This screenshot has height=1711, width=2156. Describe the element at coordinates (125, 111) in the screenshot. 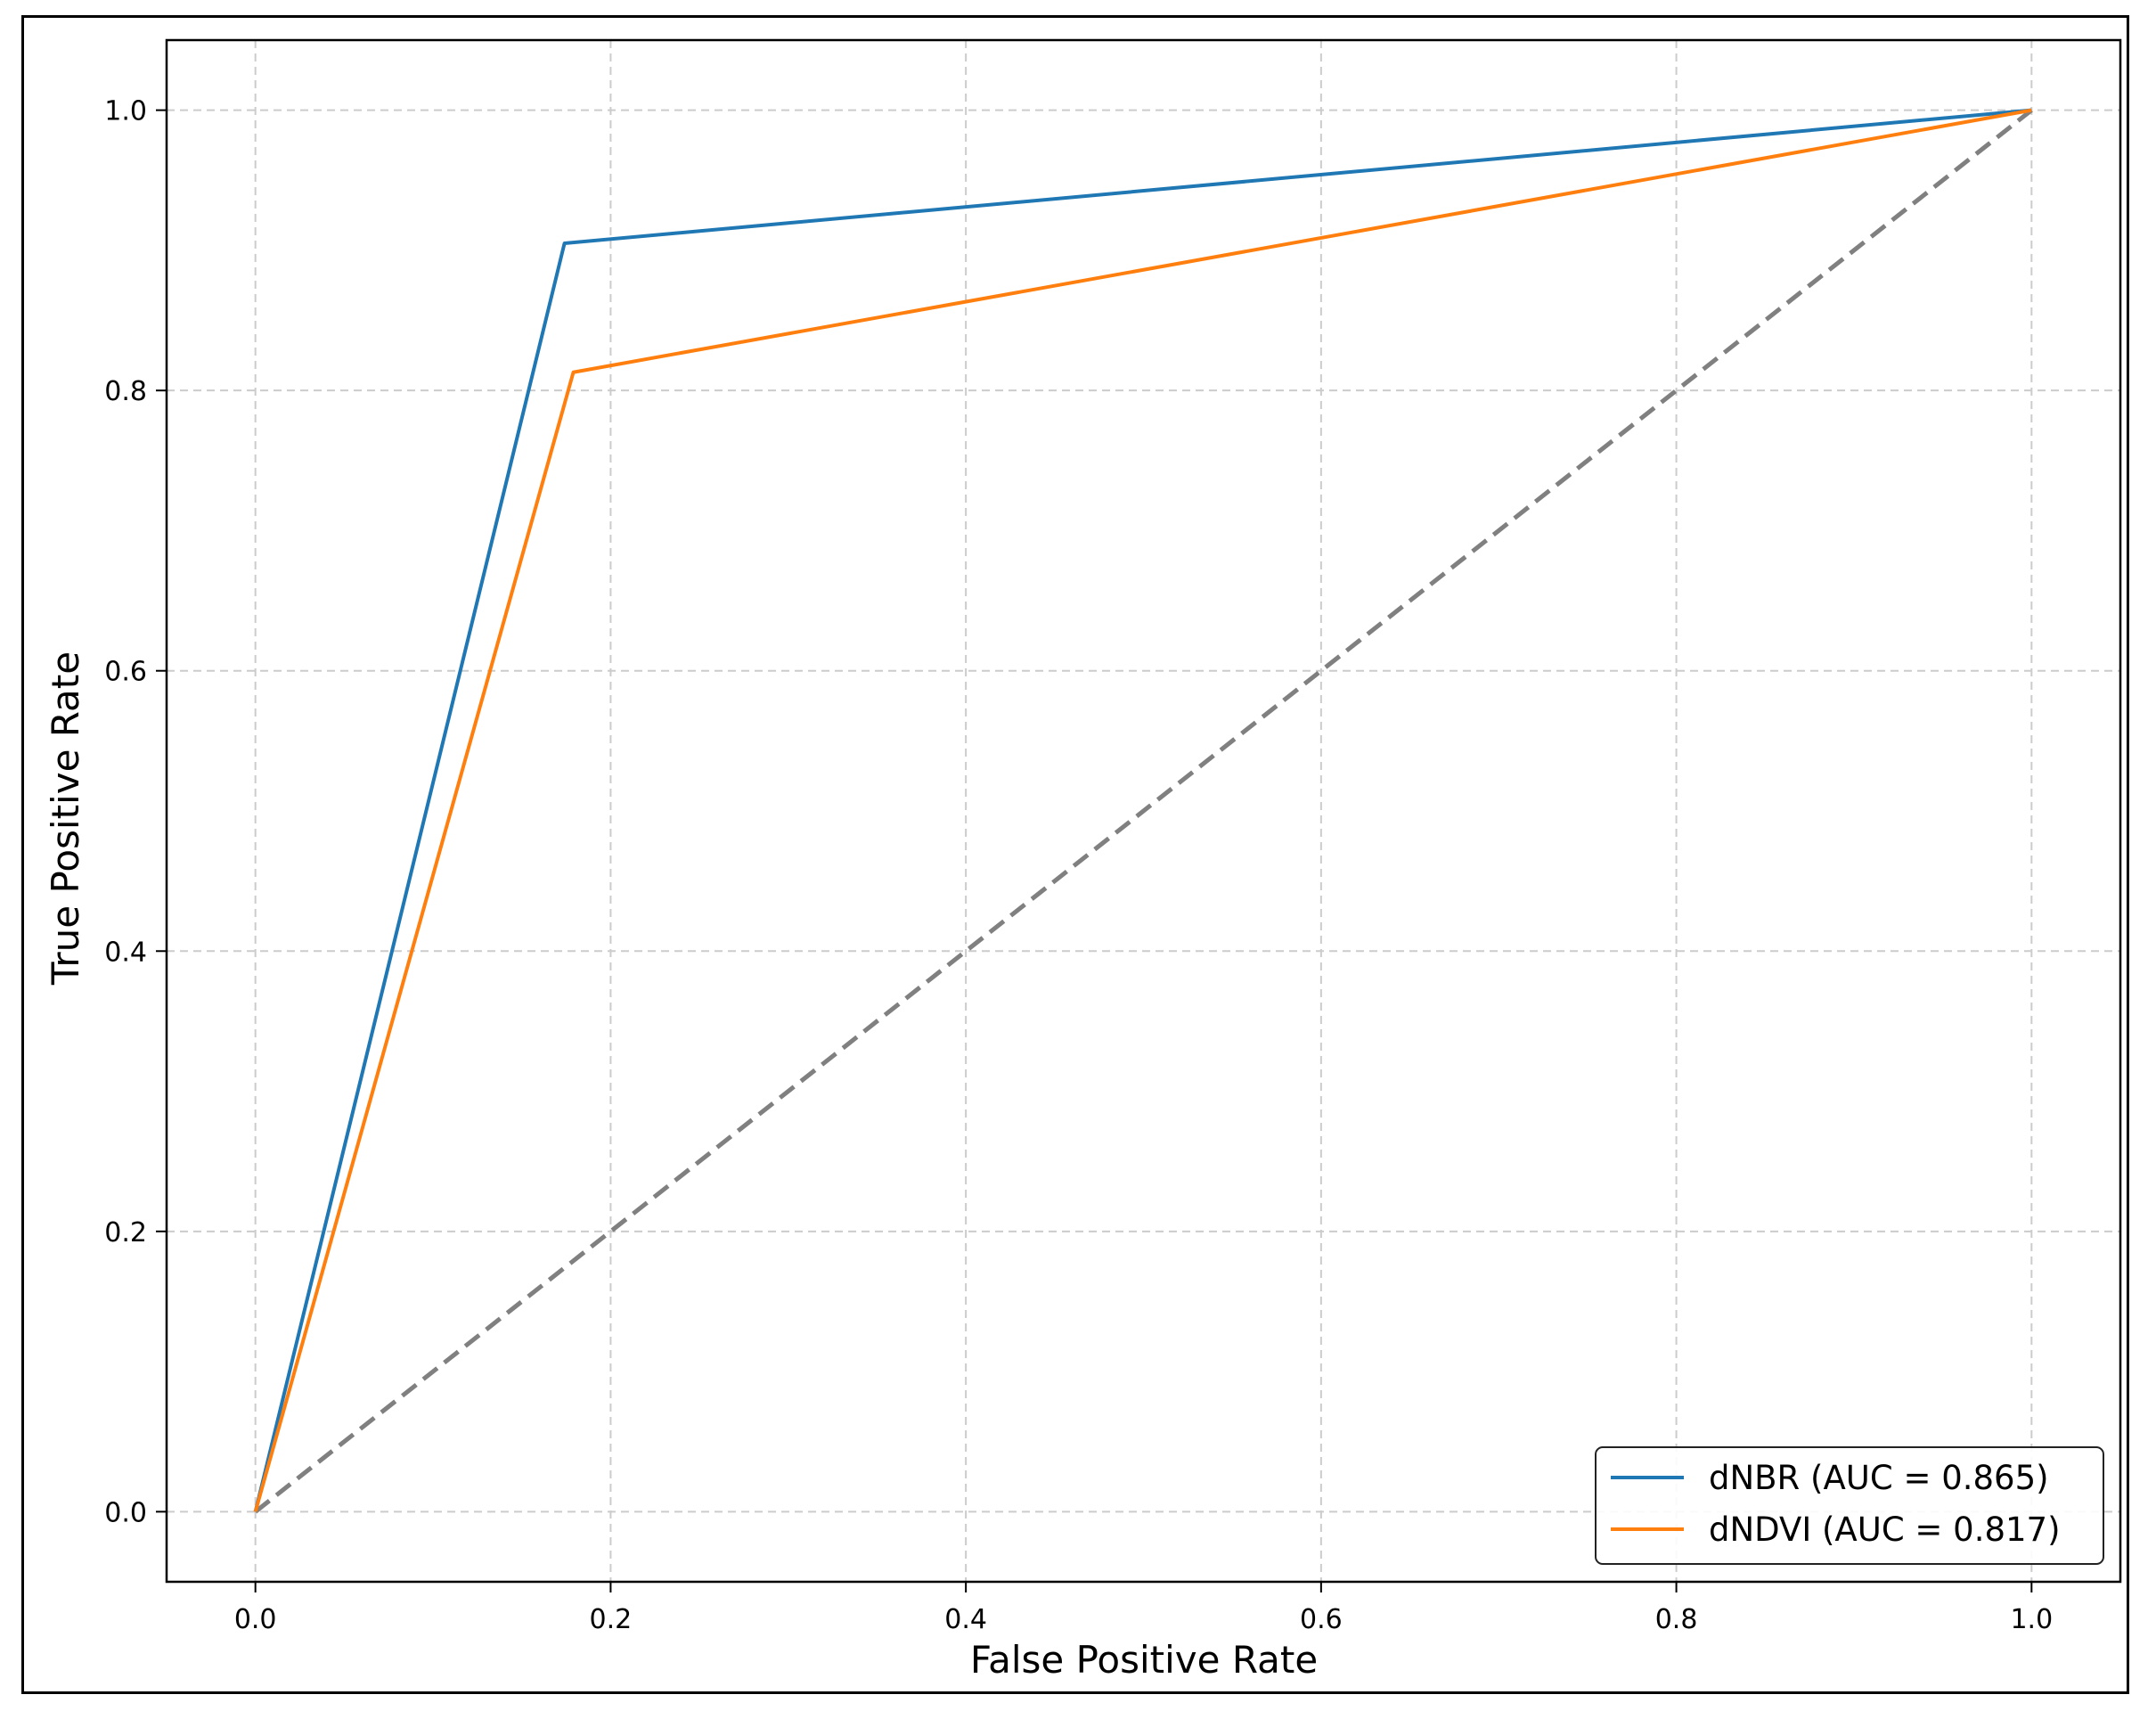

I see `y-tick-label: 1.0` at that location.